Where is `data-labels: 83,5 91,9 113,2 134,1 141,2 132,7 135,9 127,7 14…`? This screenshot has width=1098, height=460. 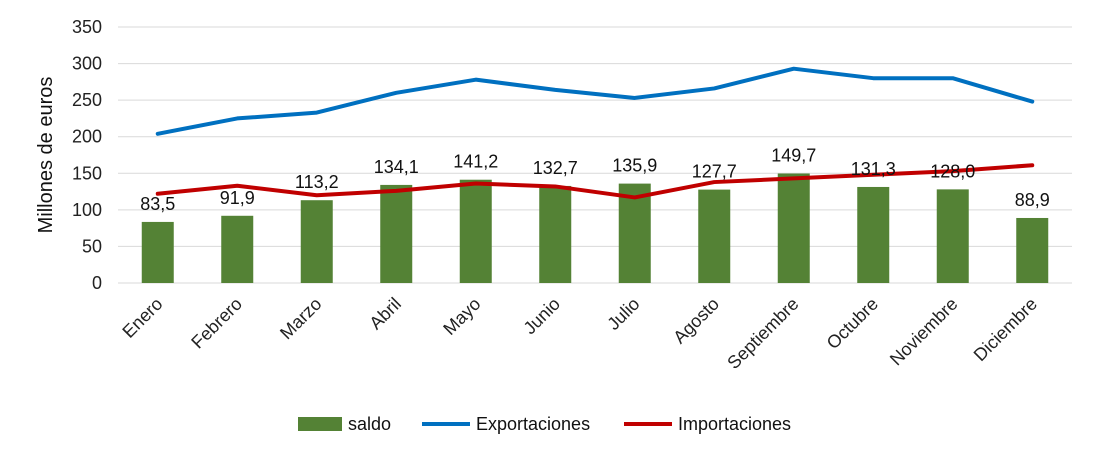
data-labels: 83,5 91,9 113,2 134,1 141,2 132,7 135,9 127,7 14… is located at coordinates (595, 180).